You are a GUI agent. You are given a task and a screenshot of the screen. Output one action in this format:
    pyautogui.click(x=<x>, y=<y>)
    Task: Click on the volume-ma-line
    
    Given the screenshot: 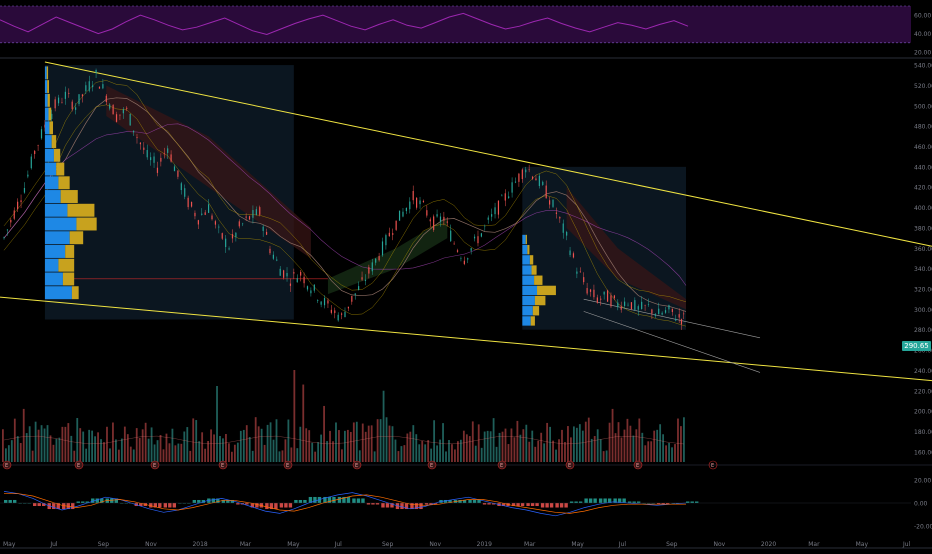 What is the action you would take?
    pyautogui.click(x=344, y=440)
    